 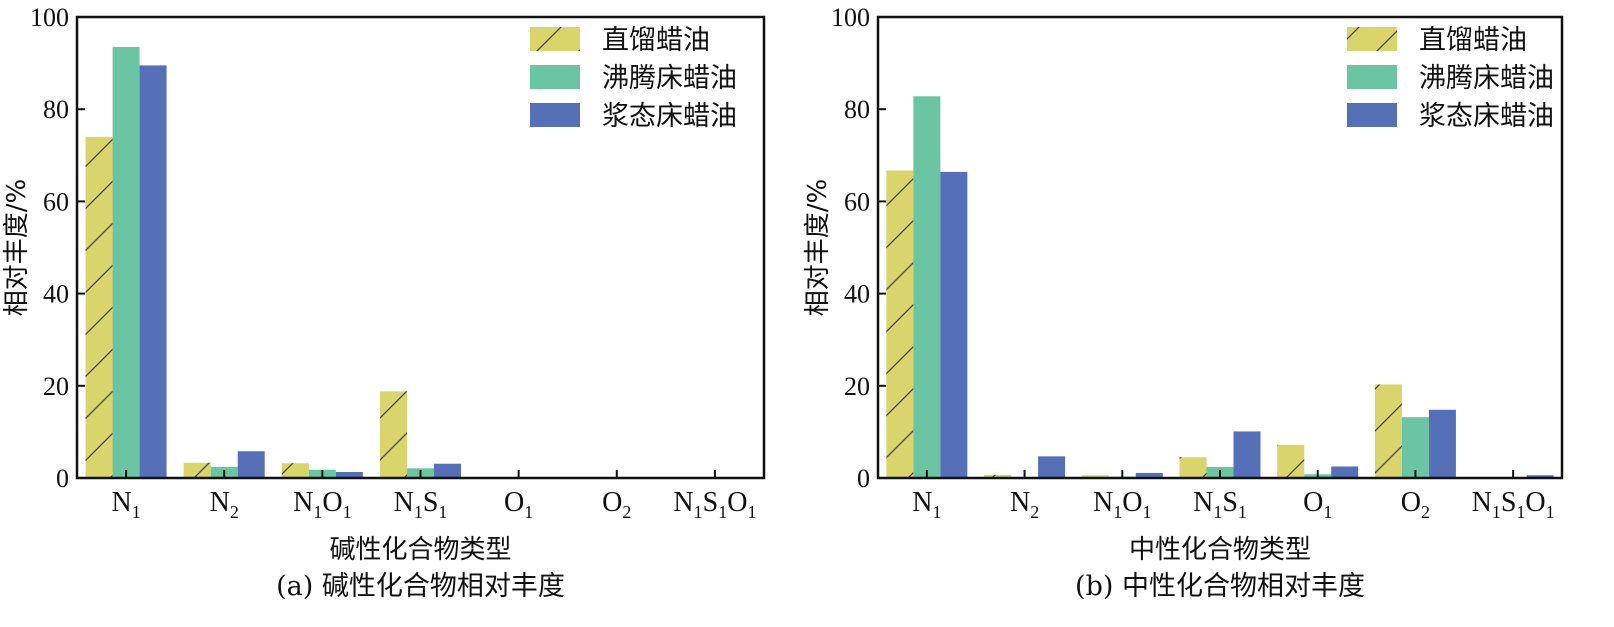 I want to click on x-axis-title: 碱性化合物类型, so click(x=420, y=550).